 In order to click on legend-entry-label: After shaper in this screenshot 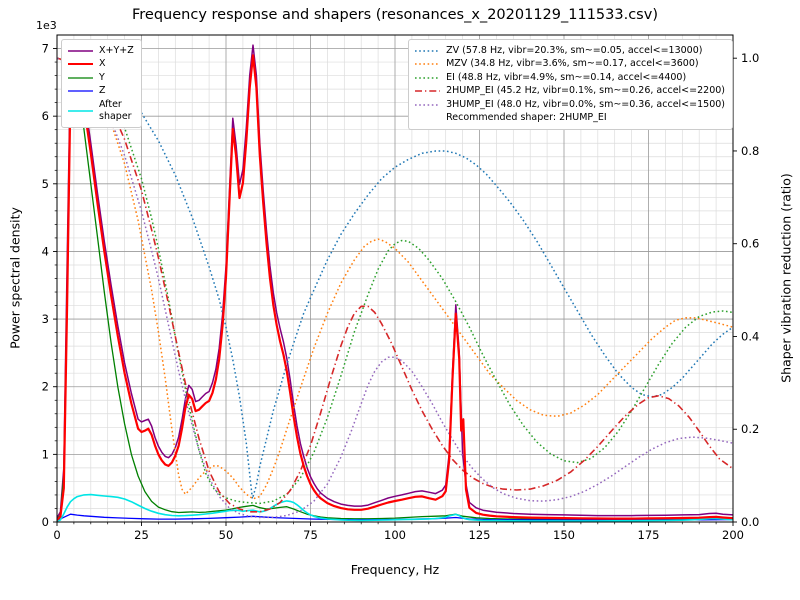, I will do `click(115, 110)`.